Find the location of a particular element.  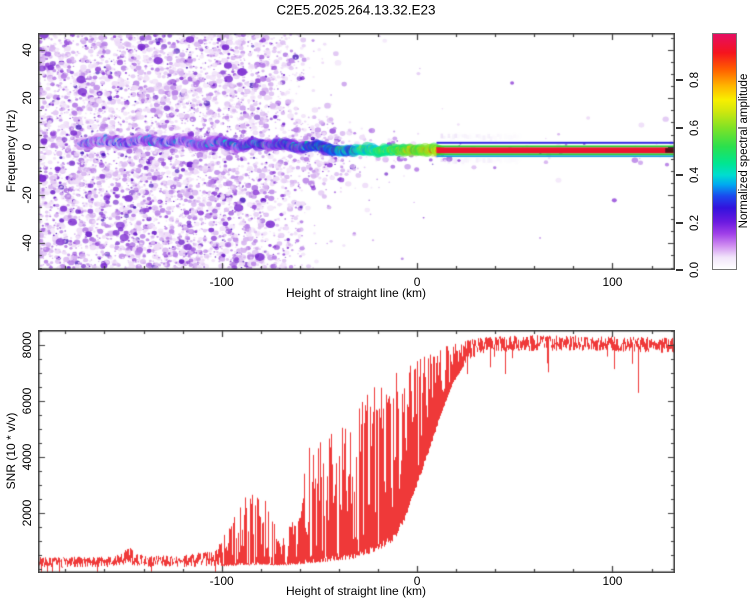

snr-x-axis-title: Height of straight line (km) is located at coordinates (356, 591).